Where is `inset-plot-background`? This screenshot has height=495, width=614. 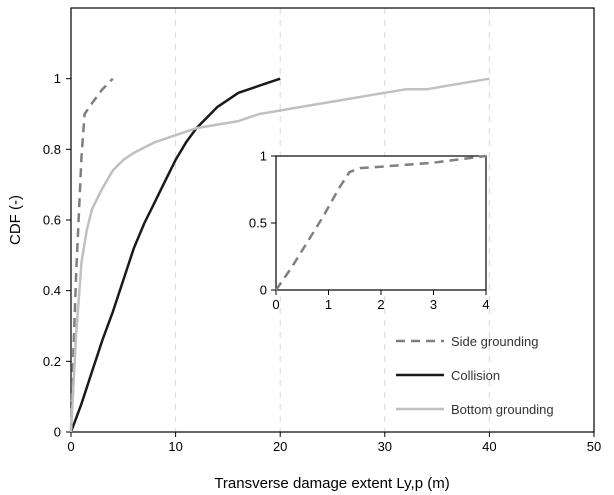 inset-plot-background is located at coordinates (381, 223).